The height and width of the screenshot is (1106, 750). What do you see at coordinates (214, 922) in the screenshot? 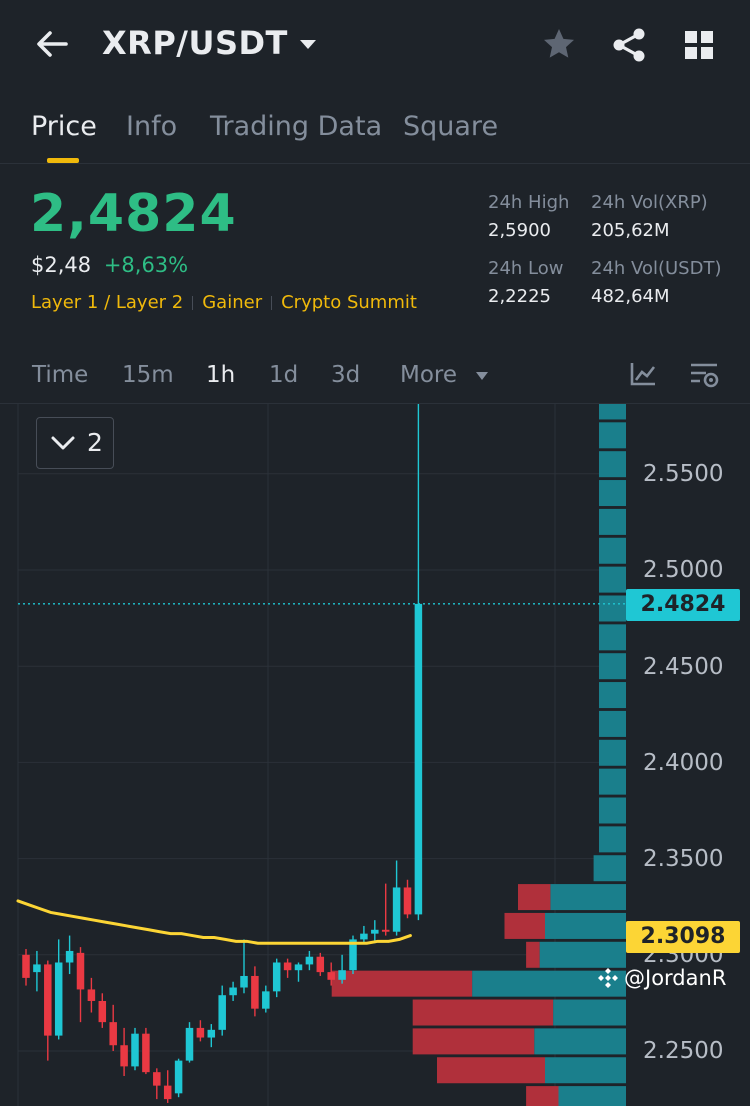
I see `moving-average-line` at bounding box center [214, 922].